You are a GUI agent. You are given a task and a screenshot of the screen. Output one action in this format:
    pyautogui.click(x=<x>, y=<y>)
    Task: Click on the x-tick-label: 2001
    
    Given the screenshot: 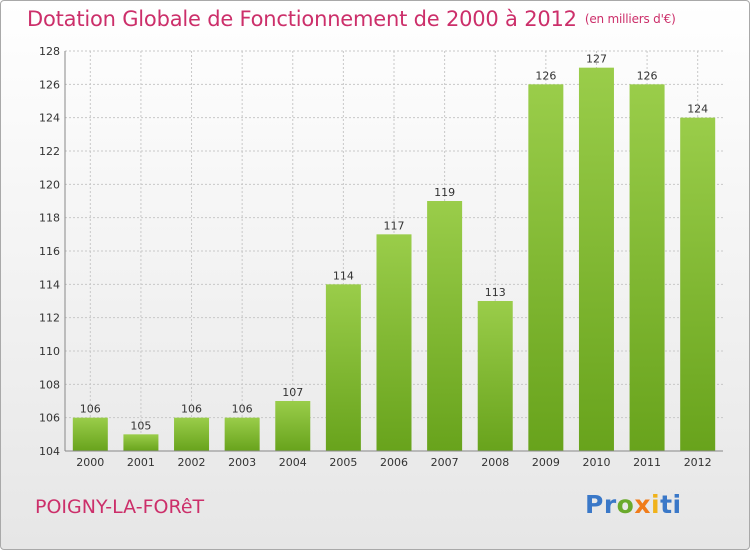 What is the action you would take?
    pyautogui.click(x=141, y=462)
    